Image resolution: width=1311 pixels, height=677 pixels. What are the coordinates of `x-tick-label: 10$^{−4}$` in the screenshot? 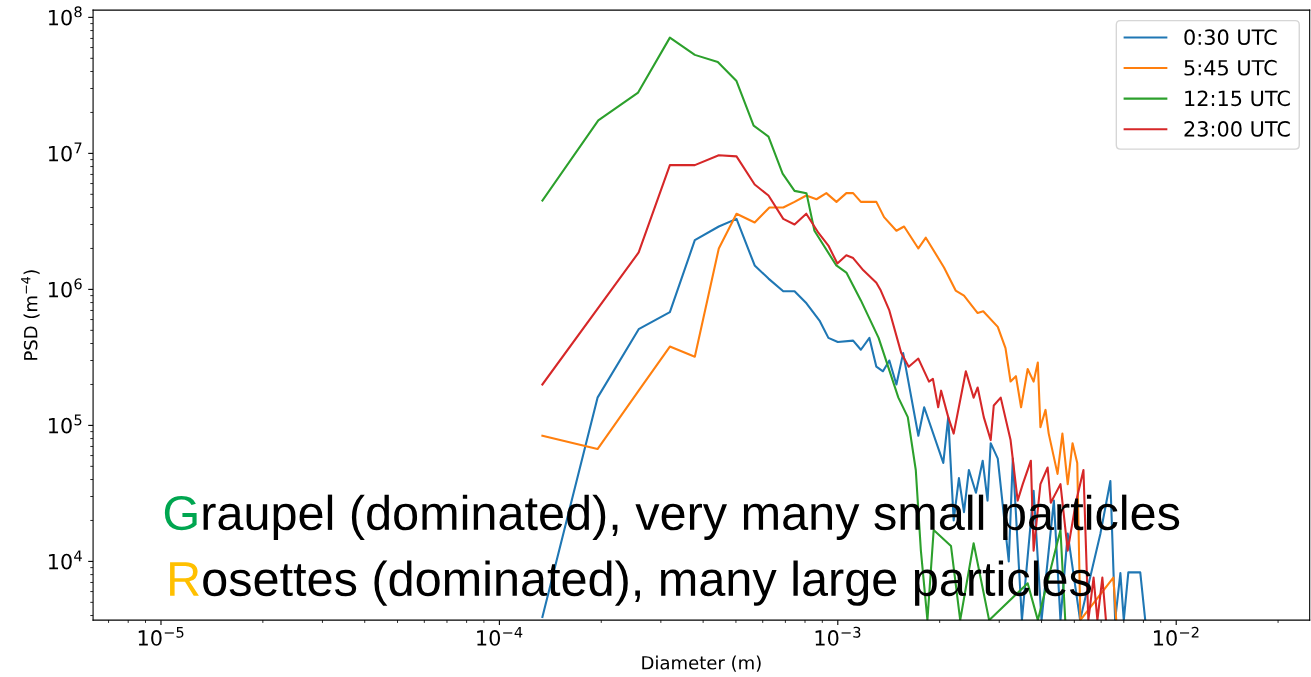 It's located at (500, 636).